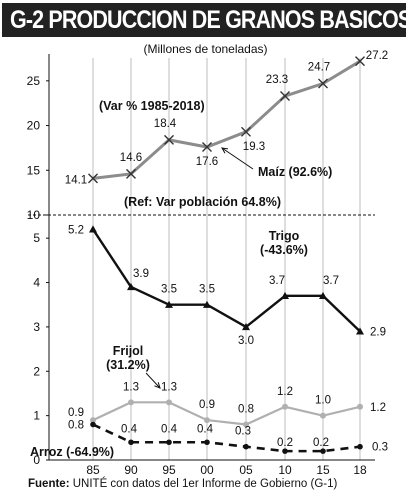 The image size is (411, 500). What do you see at coordinates (378, 332) in the screenshot?
I see `trigo-label-18: 2.9` at bounding box center [378, 332].